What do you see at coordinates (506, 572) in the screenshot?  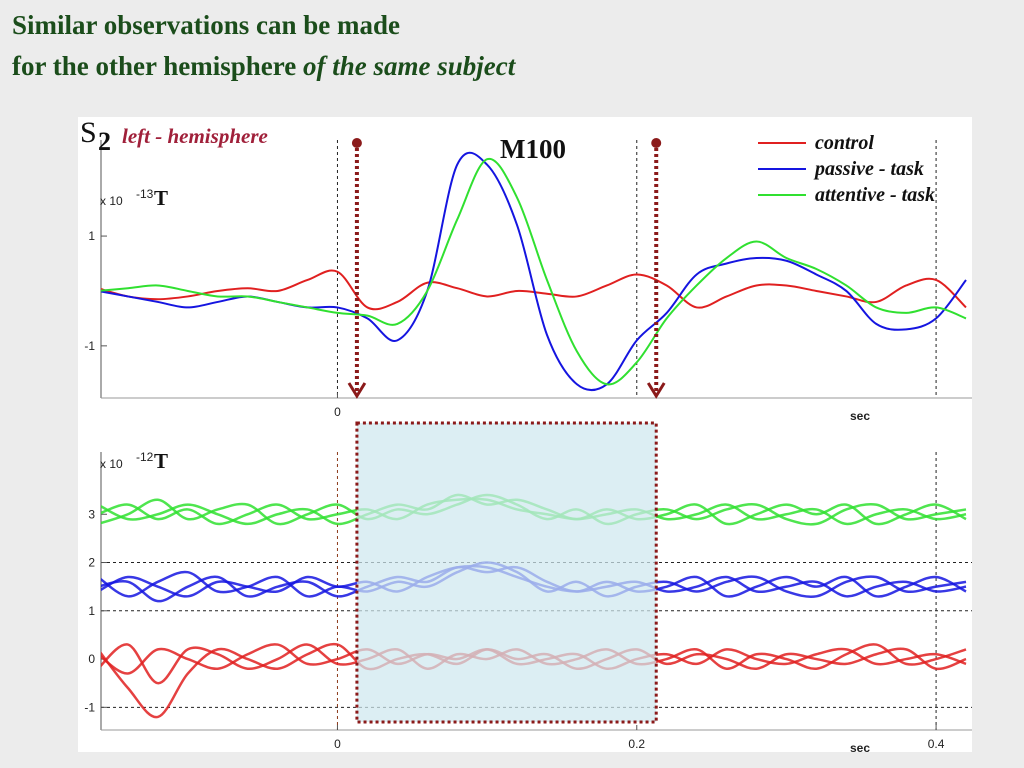 I see `highlight-window` at bounding box center [506, 572].